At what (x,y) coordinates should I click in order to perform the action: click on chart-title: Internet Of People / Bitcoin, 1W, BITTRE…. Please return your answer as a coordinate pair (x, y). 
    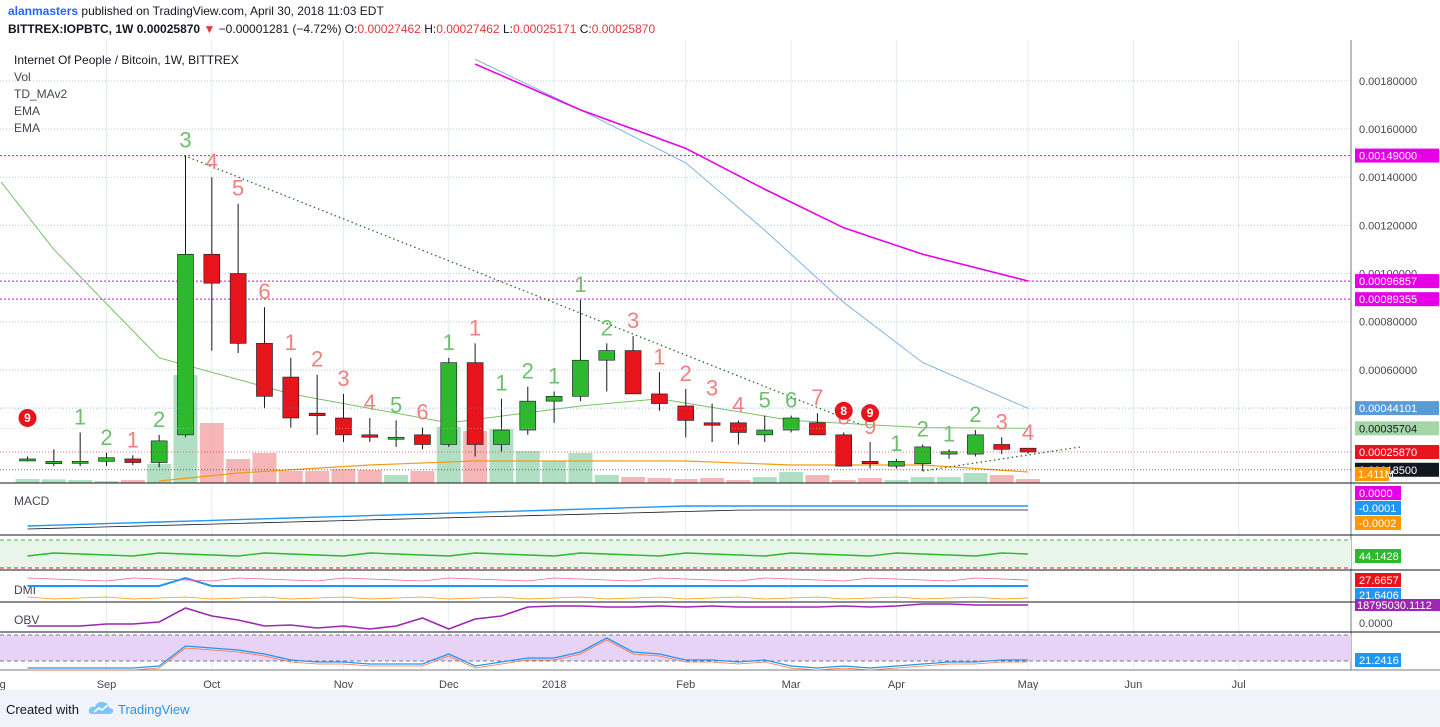
    Looking at the image, I should click on (126, 60).